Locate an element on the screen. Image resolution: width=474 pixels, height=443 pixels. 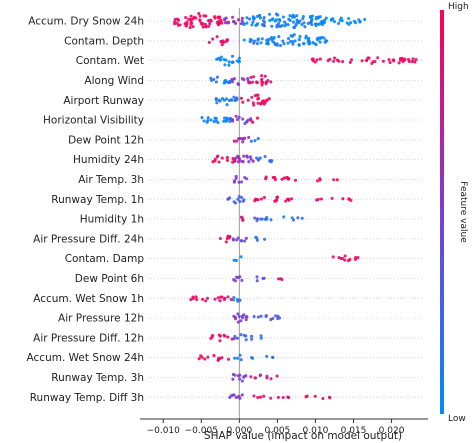
x-tick-label: 0.005 is located at coordinates (278, 431).